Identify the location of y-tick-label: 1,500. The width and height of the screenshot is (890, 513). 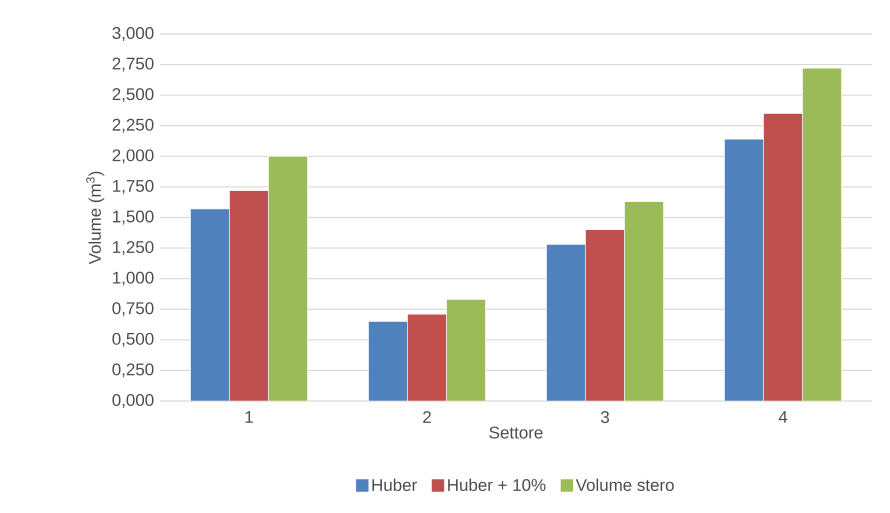
(133, 217).